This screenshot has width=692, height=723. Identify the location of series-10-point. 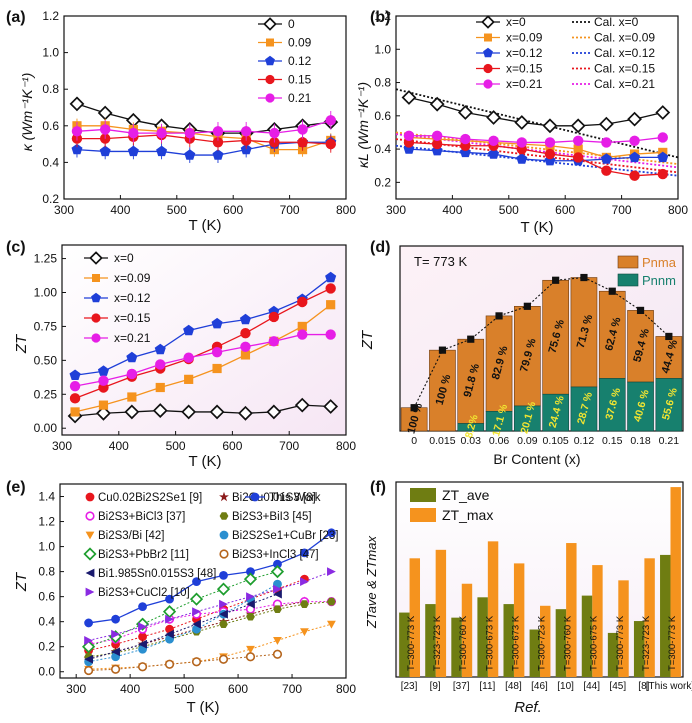
(142, 627).